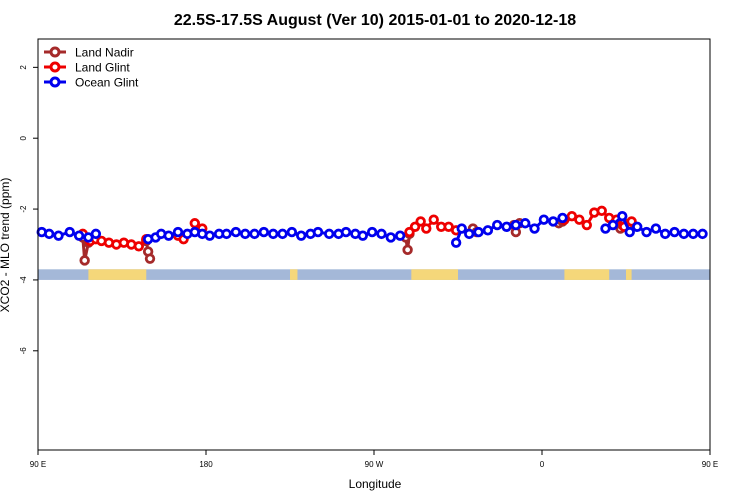  Describe the element at coordinates (107, 83) in the screenshot. I see `legend-label-ocean-glint: Ocean Glint` at that location.